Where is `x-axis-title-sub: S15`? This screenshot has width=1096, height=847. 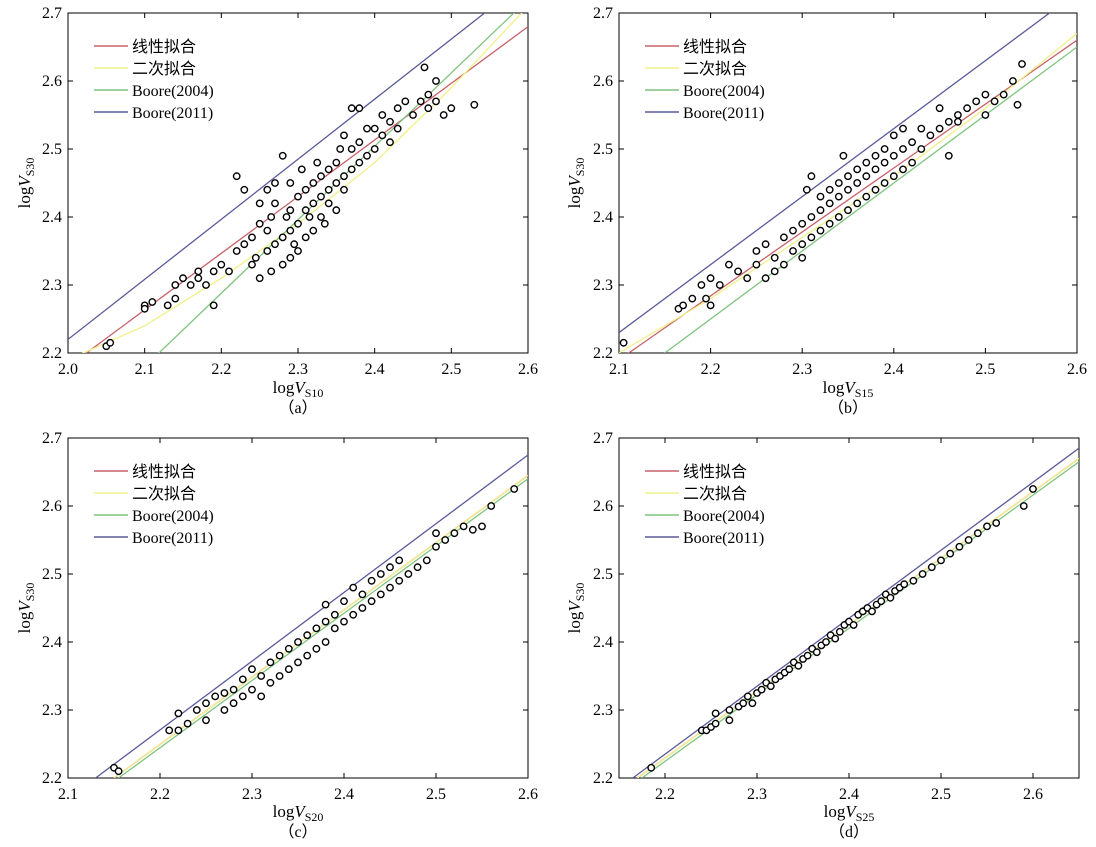
x-axis-title-sub: S15 is located at coordinates (864, 393).